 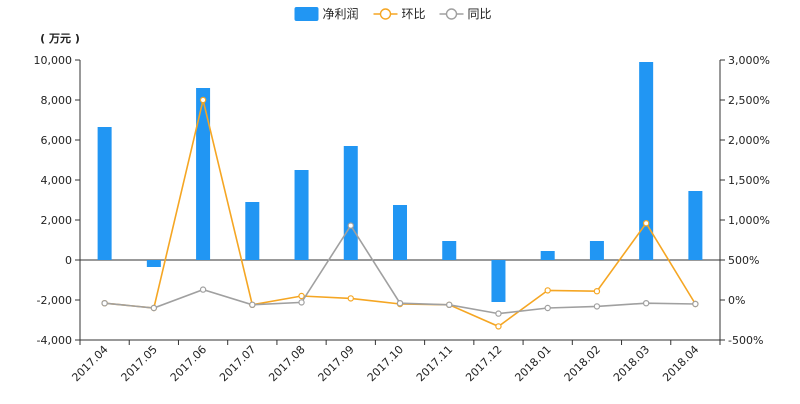 I want to click on legend-item-2: 环比, so click(x=399, y=14).